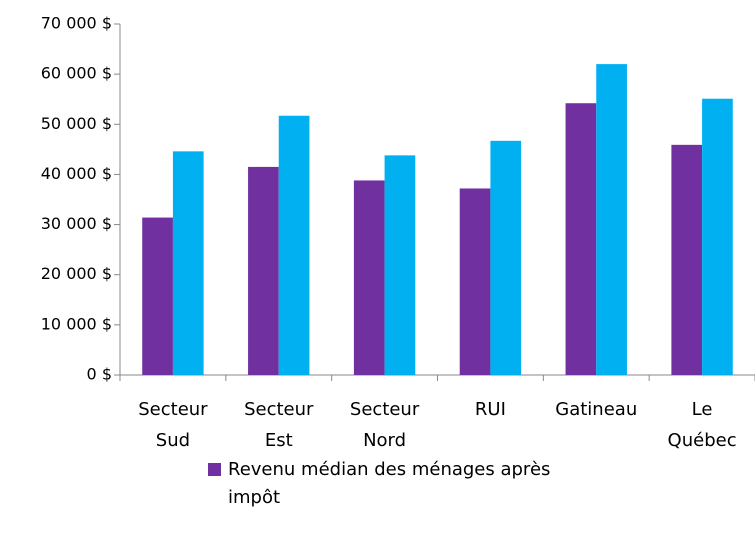  What do you see at coordinates (214, 469) in the screenshot?
I see `legend-swatch` at bounding box center [214, 469].